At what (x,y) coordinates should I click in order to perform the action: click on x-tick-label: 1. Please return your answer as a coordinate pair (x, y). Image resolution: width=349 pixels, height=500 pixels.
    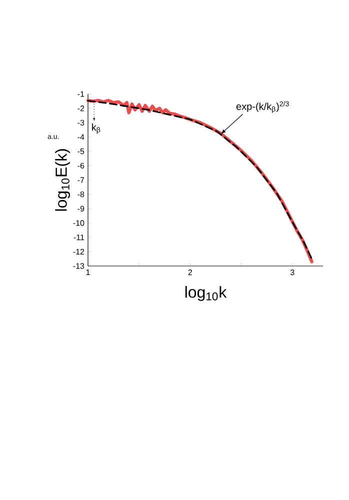
    Looking at the image, I should click on (88, 273).